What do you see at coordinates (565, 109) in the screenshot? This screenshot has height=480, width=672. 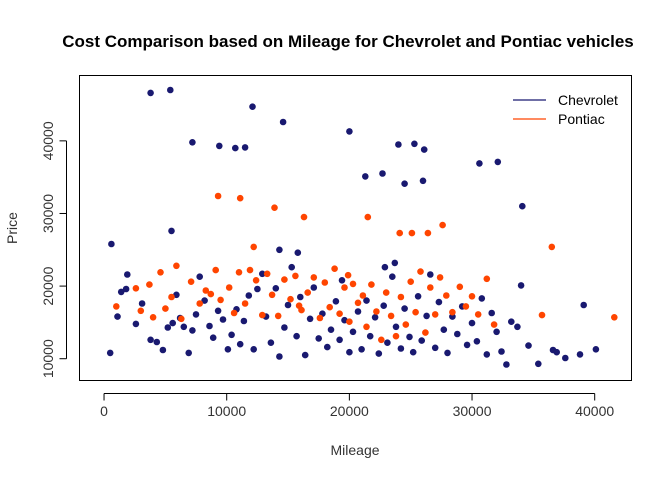 I see `legend: Chevrolet Pontiac` at bounding box center [565, 109].